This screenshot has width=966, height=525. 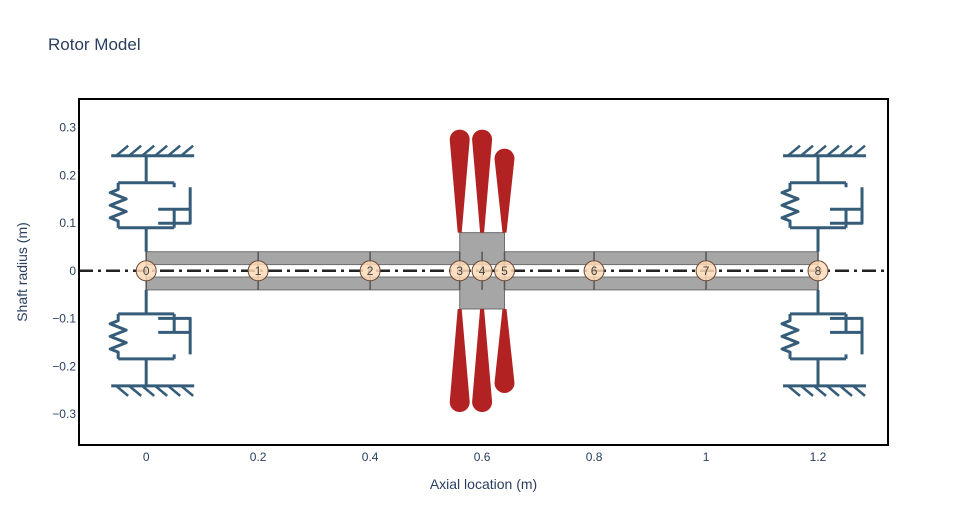 I want to click on node-label-8: 8, so click(x=818, y=271).